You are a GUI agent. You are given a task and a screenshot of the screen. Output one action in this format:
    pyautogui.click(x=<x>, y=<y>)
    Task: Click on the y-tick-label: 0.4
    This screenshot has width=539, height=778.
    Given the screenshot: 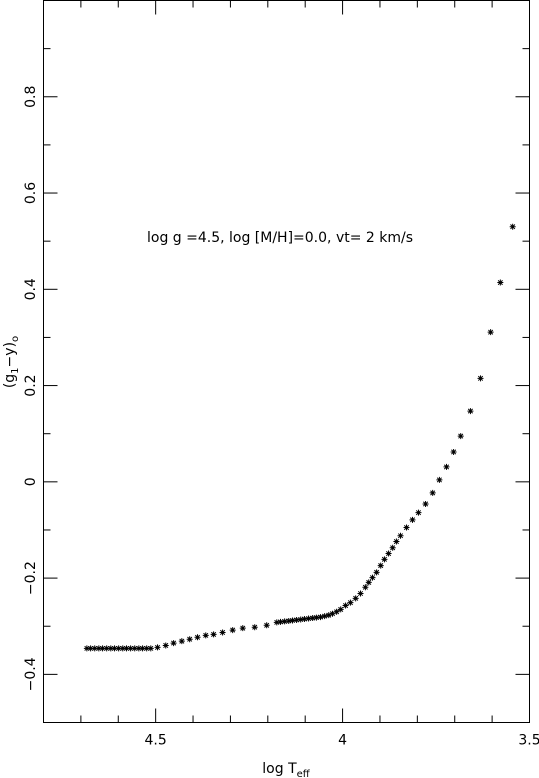 What is the action you would take?
    pyautogui.click(x=31, y=289)
    